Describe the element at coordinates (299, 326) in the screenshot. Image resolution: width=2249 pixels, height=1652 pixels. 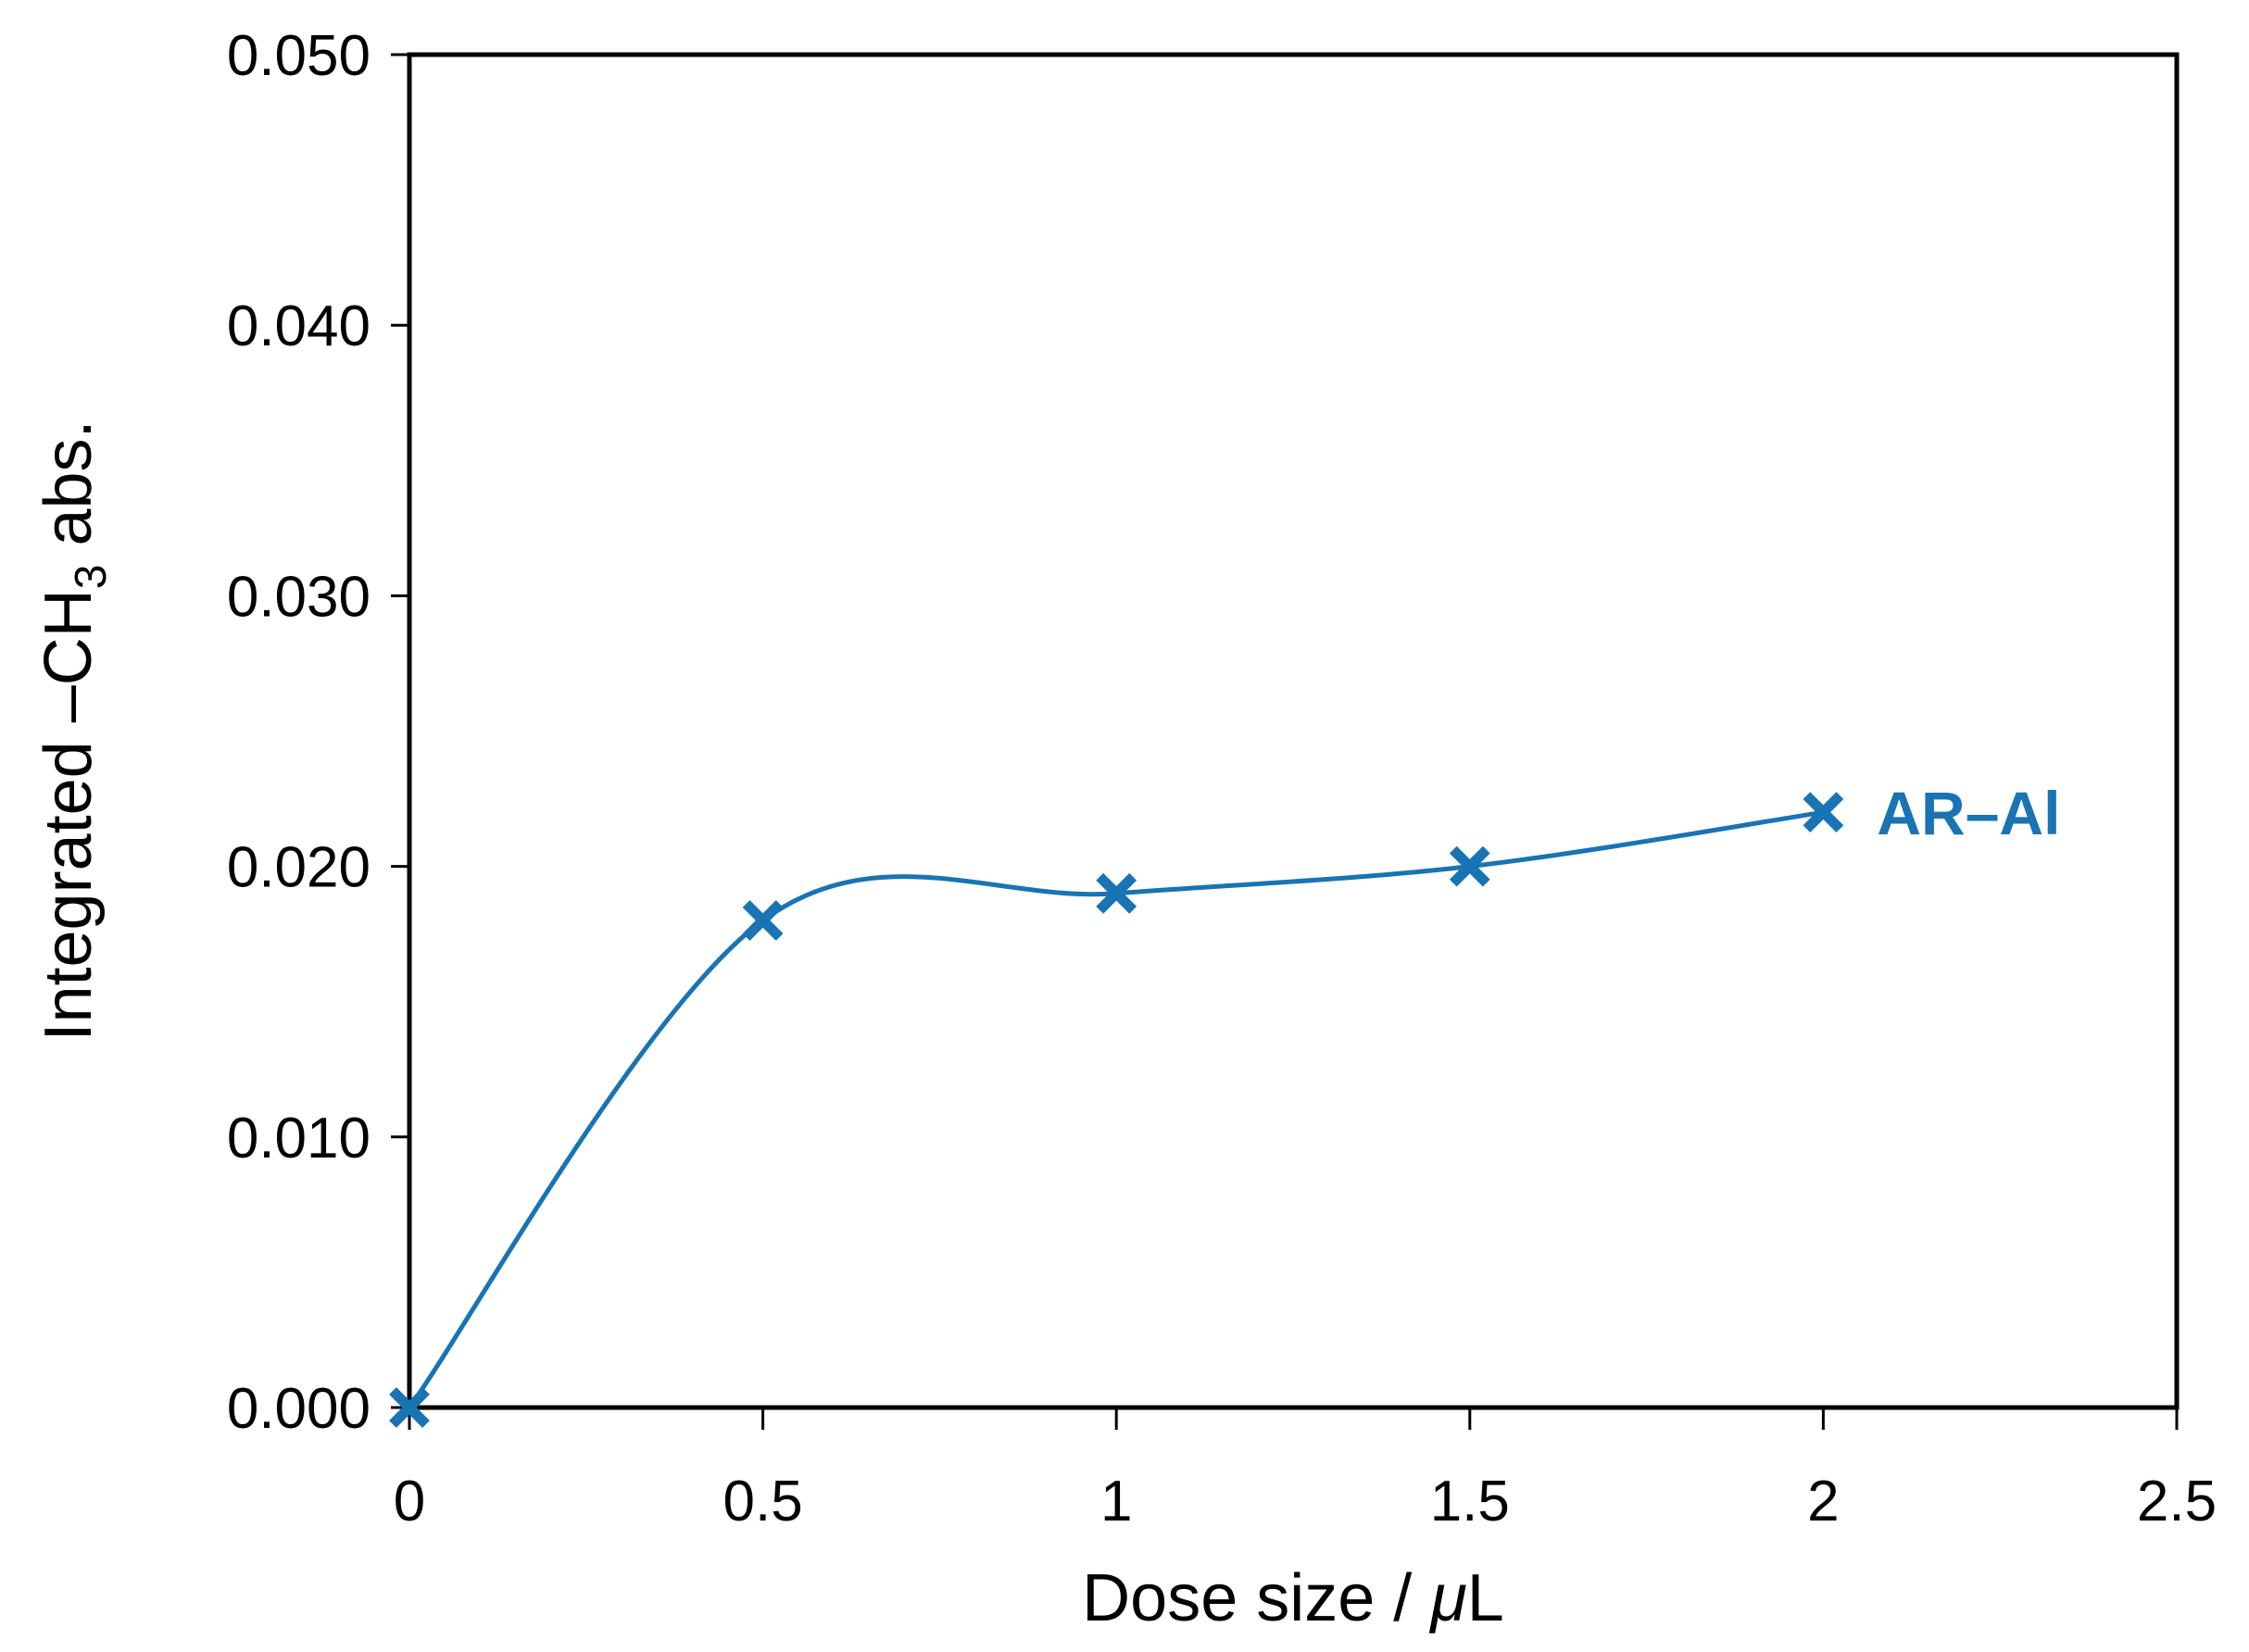
I see `y-tick-label: 0.040` at that location.